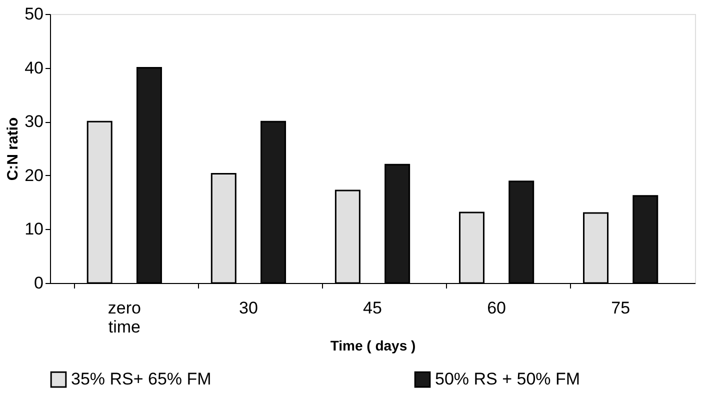 The height and width of the screenshot is (406, 712). What do you see at coordinates (507, 379) in the screenshot?
I see `legend-label: 50% RS + 50% FM` at bounding box center [507, 379].